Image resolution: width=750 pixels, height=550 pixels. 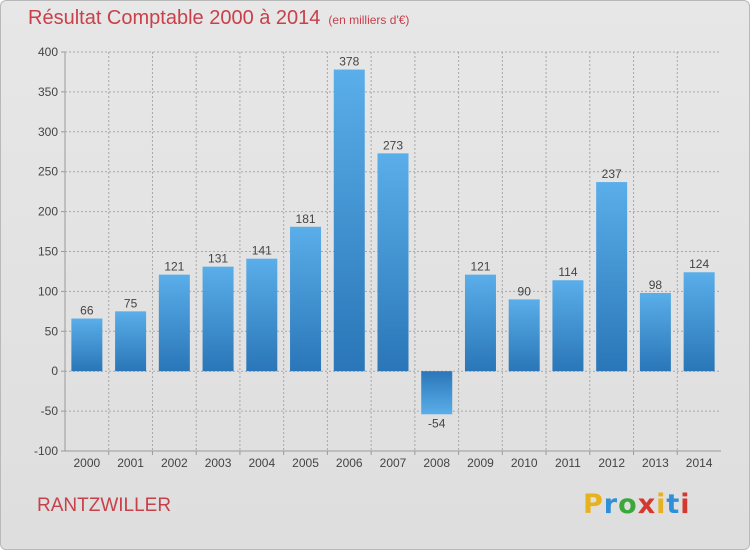 I want to click on logo-letter-3: x, so click(x=647, y=504).